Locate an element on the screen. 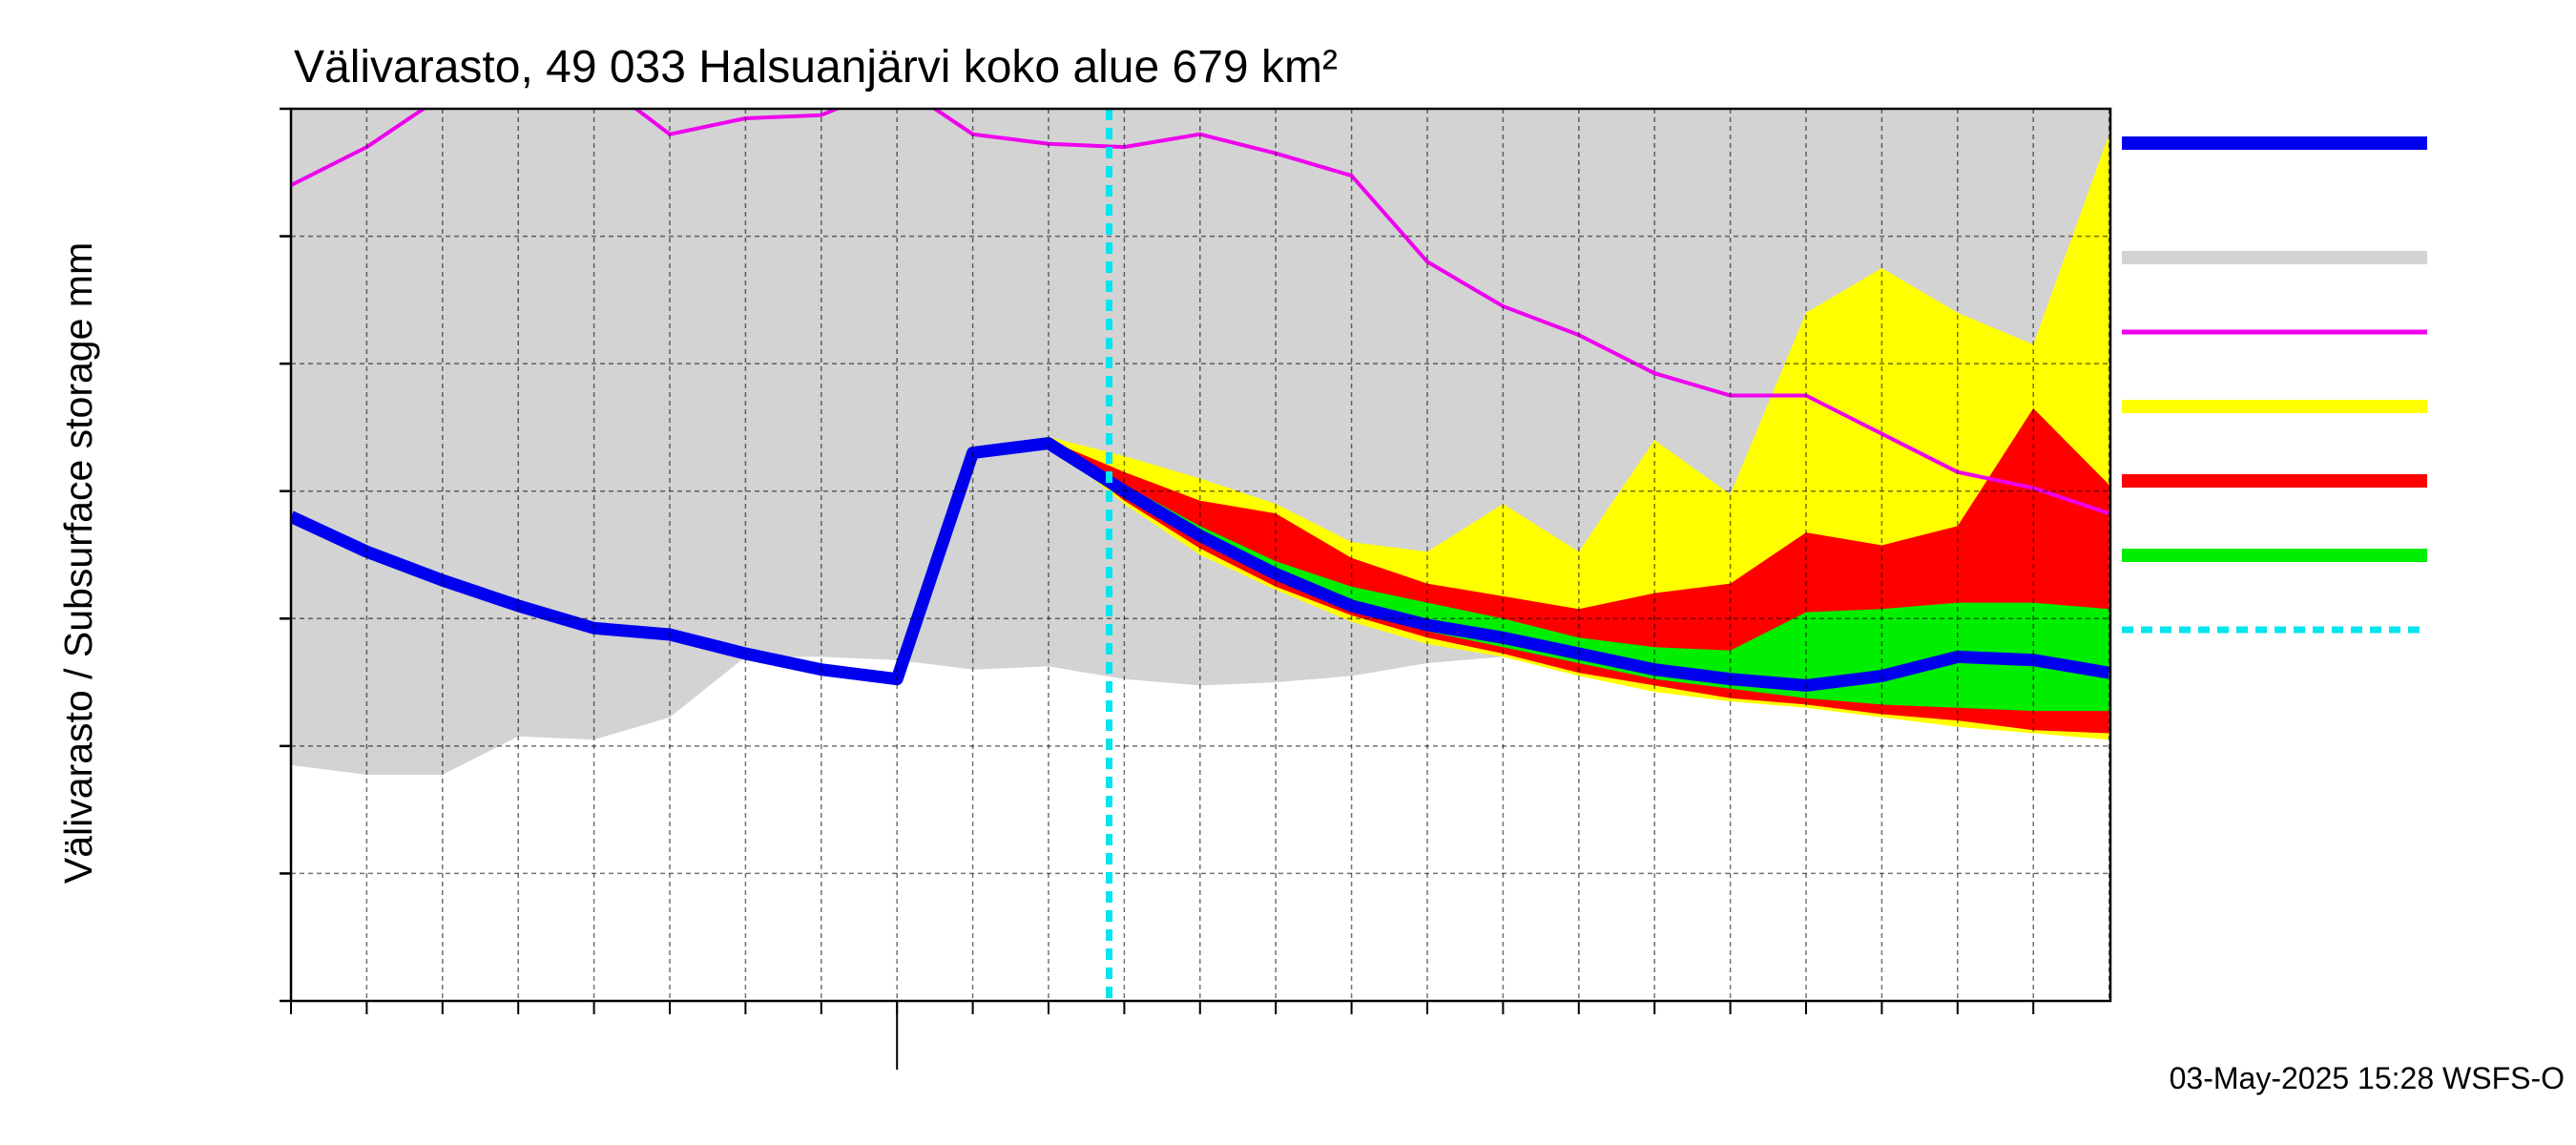  y-axis-label: Välivarasto / Subsurface storage mm is located at coordinates (78, 563).